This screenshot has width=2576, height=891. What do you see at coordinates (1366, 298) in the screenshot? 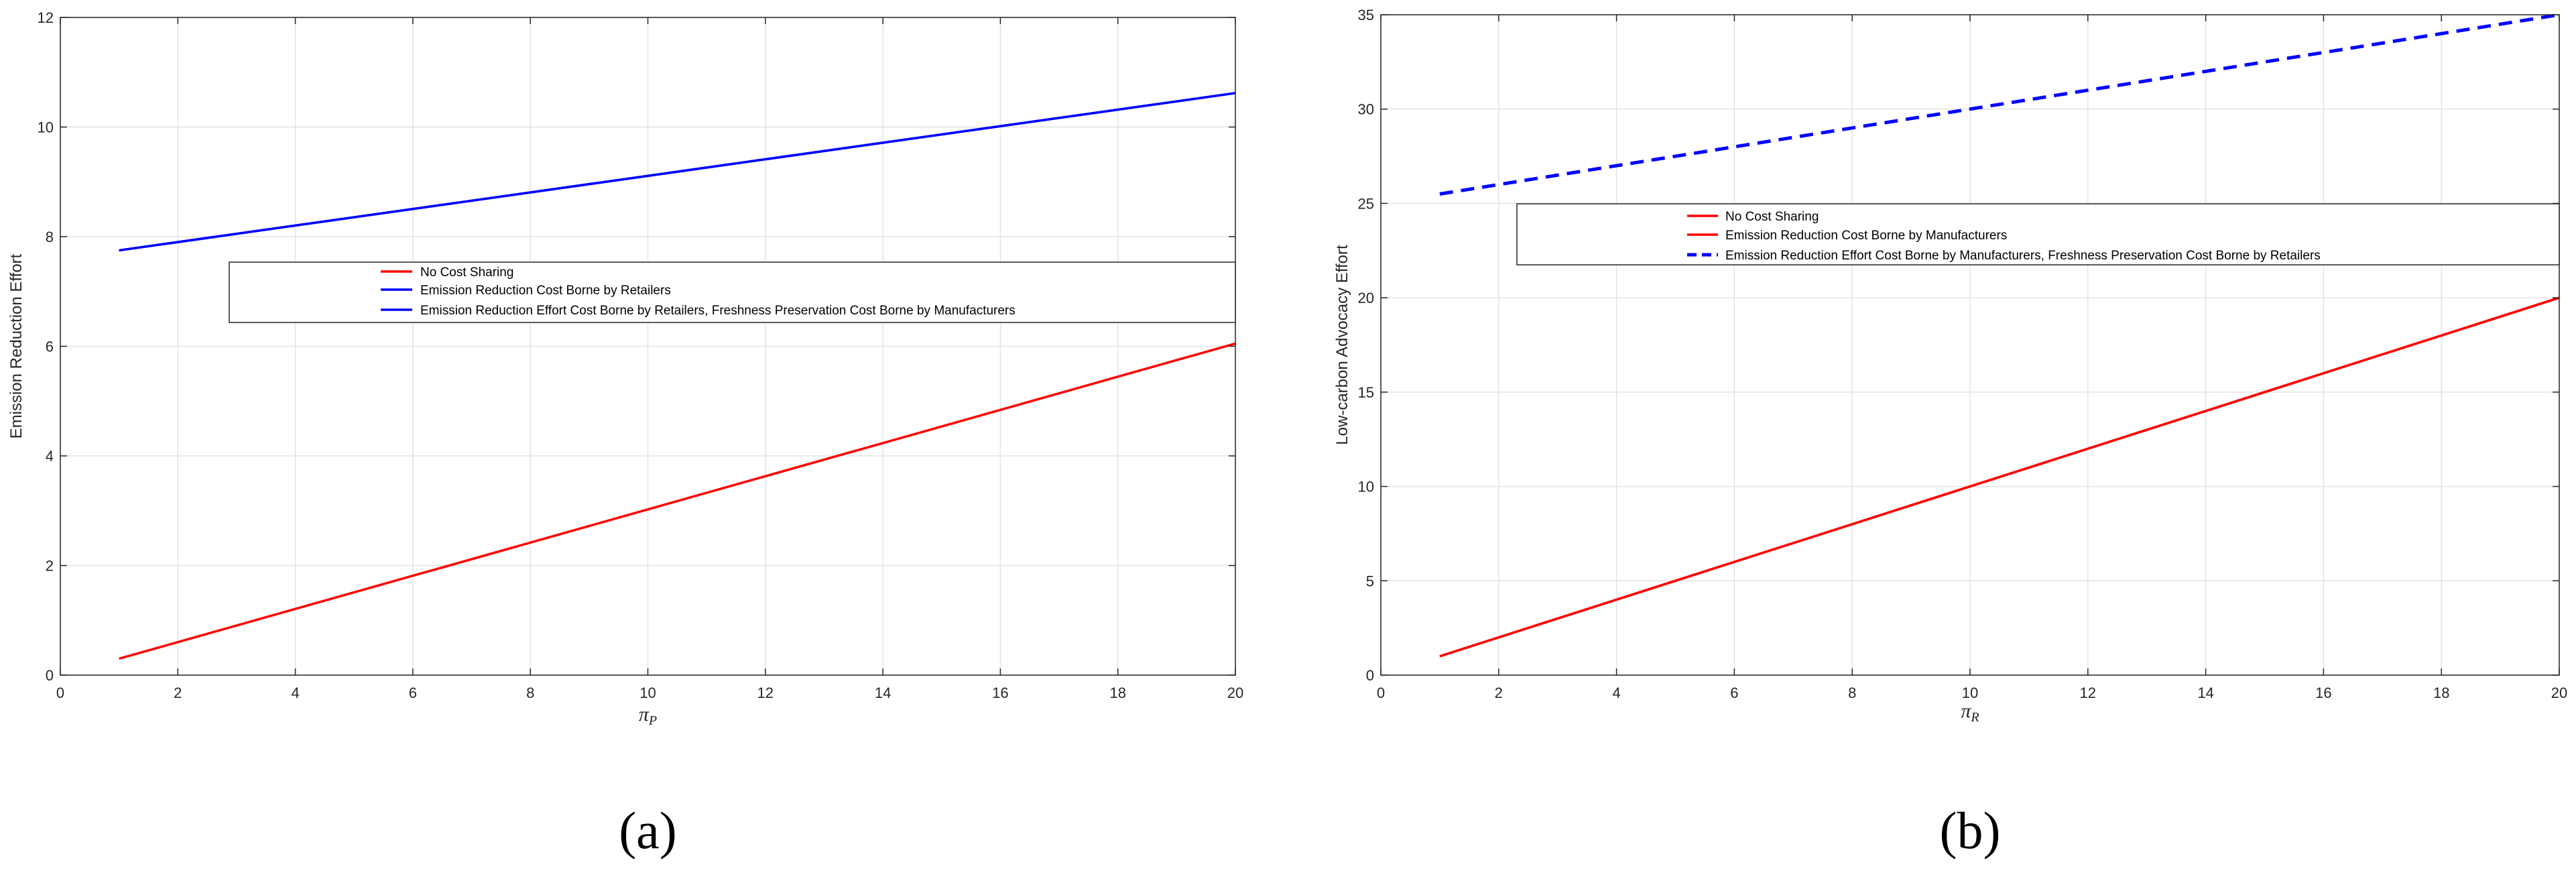
I see `y-tick-label: 20` at bounding box center [1366, 298].